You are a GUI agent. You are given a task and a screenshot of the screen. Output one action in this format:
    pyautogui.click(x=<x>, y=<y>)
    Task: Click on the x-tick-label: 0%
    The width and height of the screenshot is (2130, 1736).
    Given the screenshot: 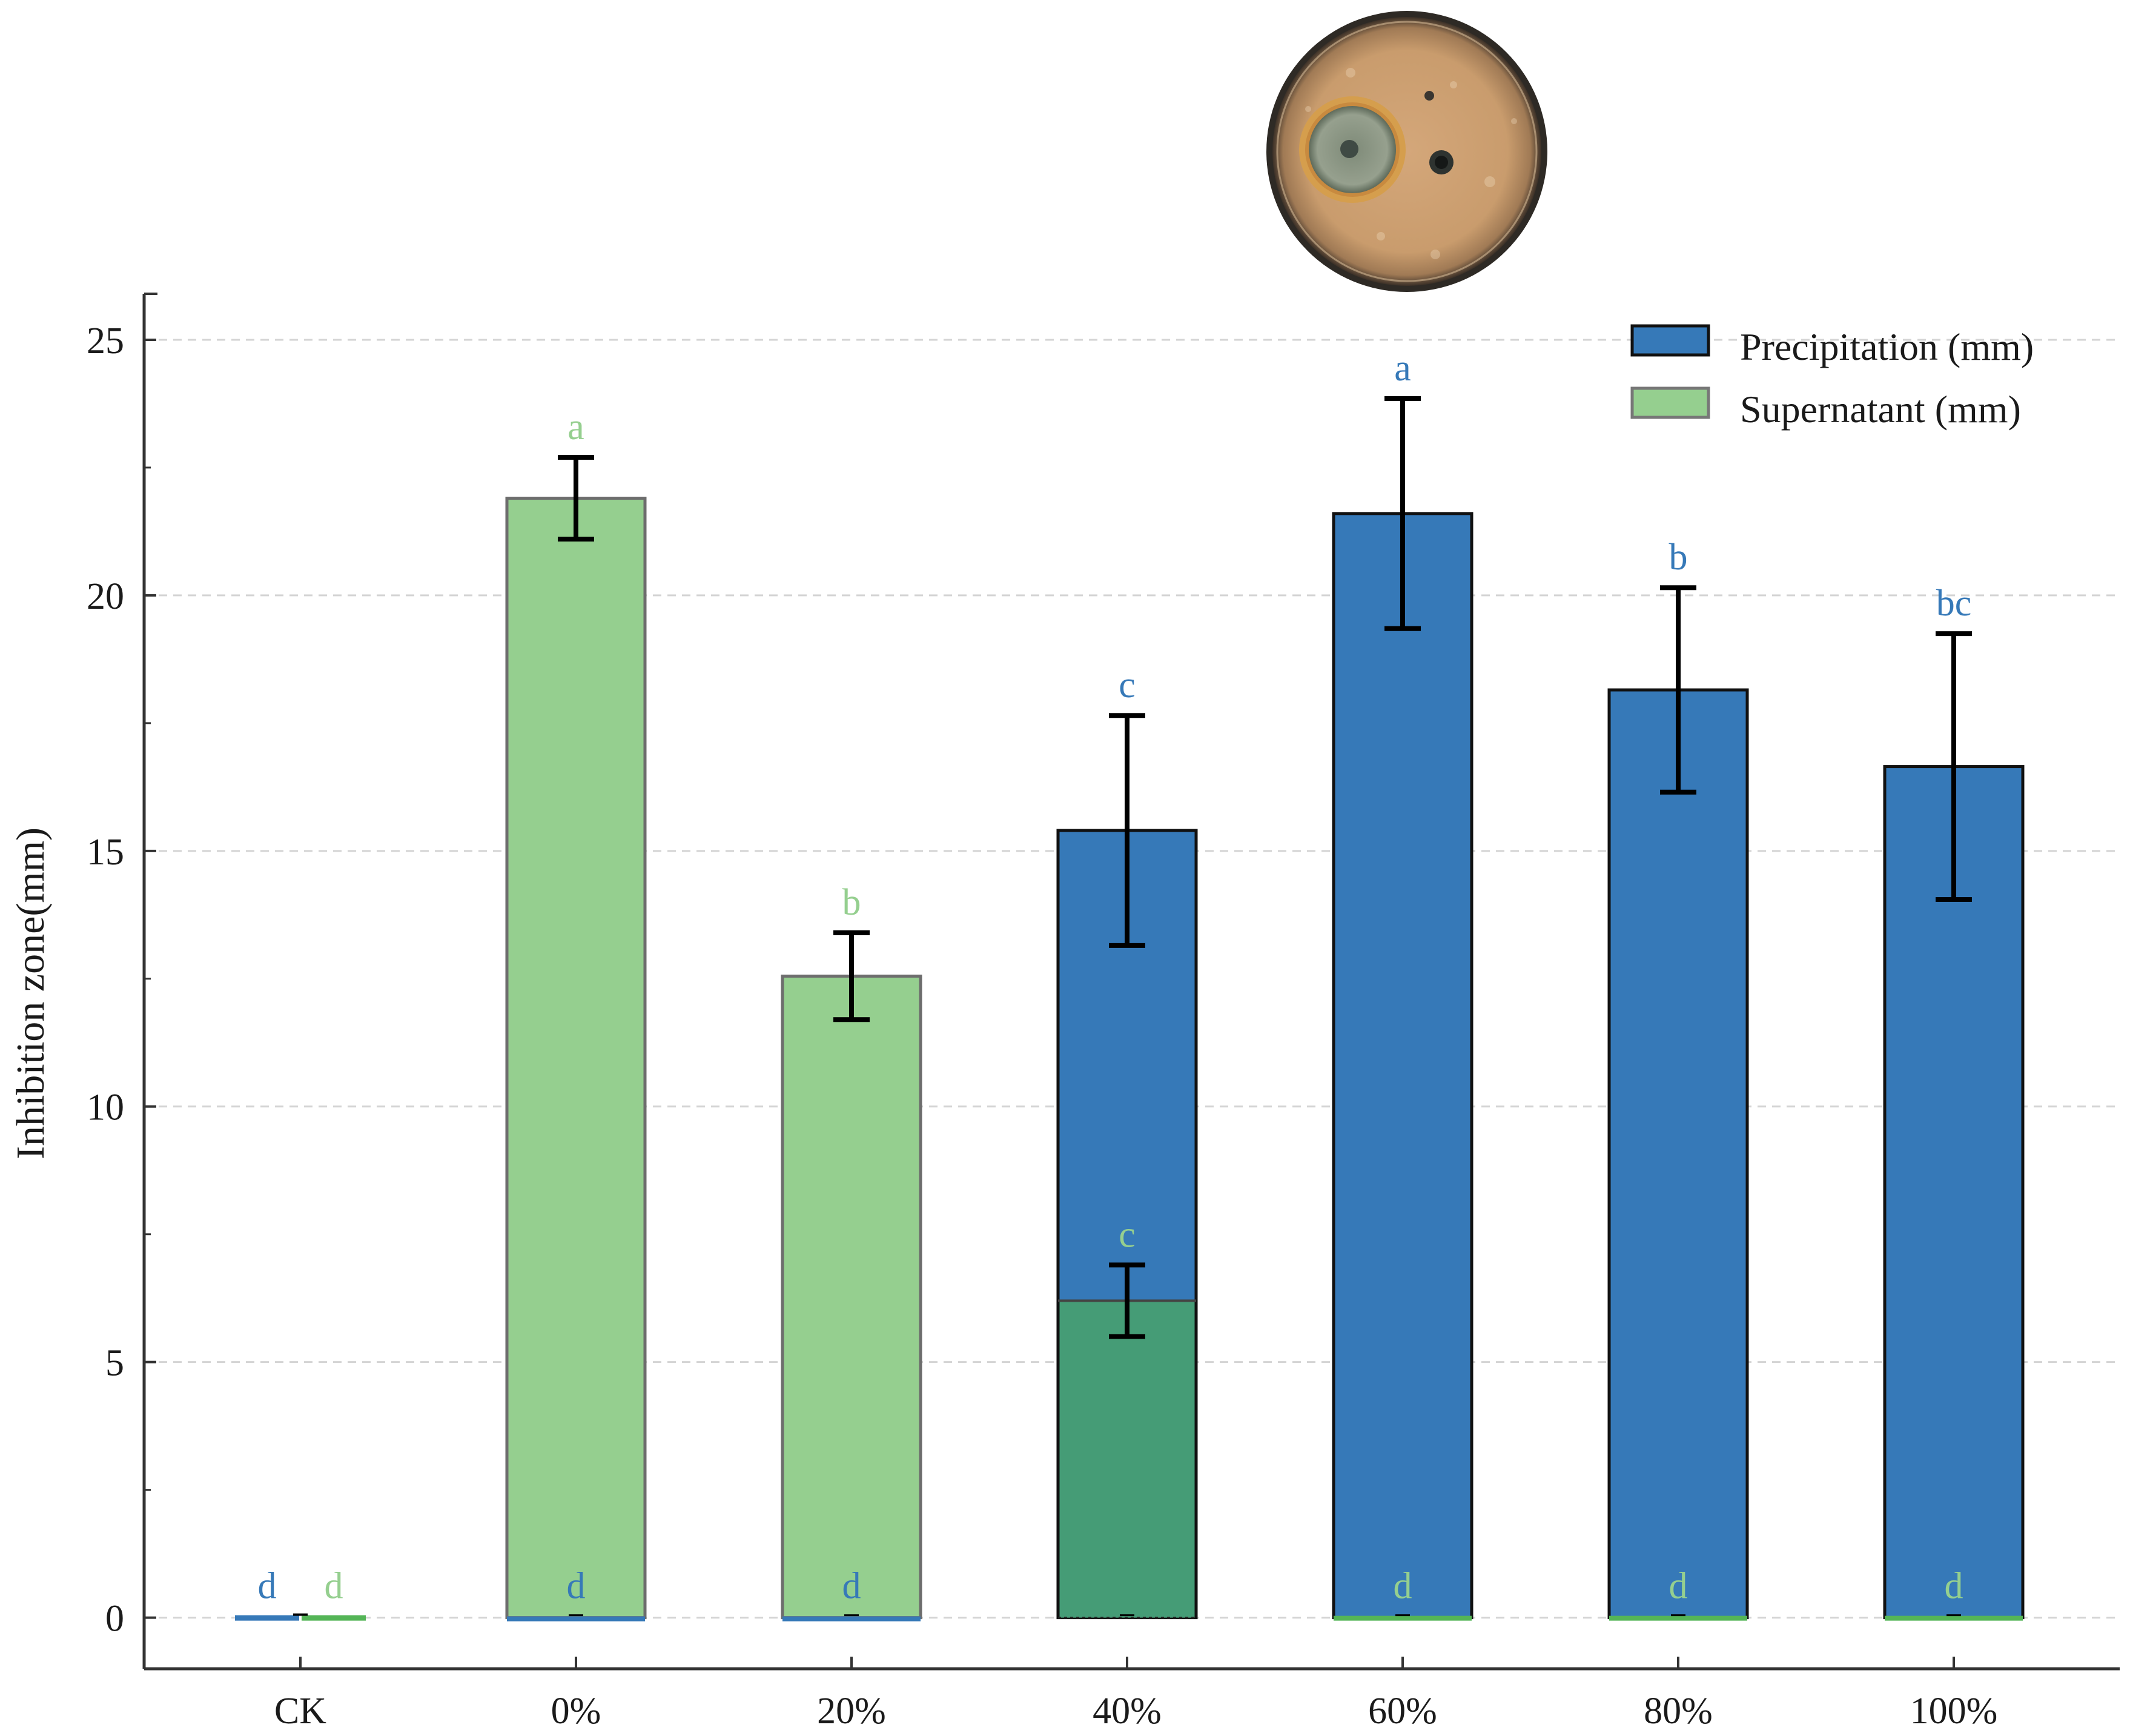 What is the action you would take?
    pyautogui.click(x=576, y=1711)
    